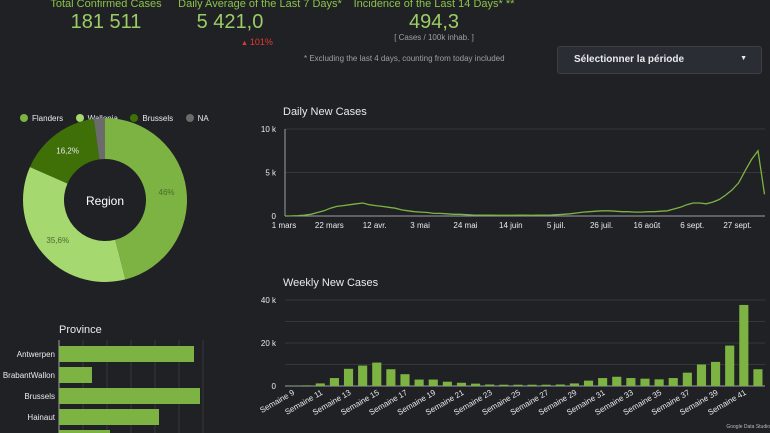 This screenshot has height=433, width=770. What do you see at coordinates (325, 112) in the screenshot?
I see `daily-chart-title: Daily New Cases` at bounding box center [325, 112].